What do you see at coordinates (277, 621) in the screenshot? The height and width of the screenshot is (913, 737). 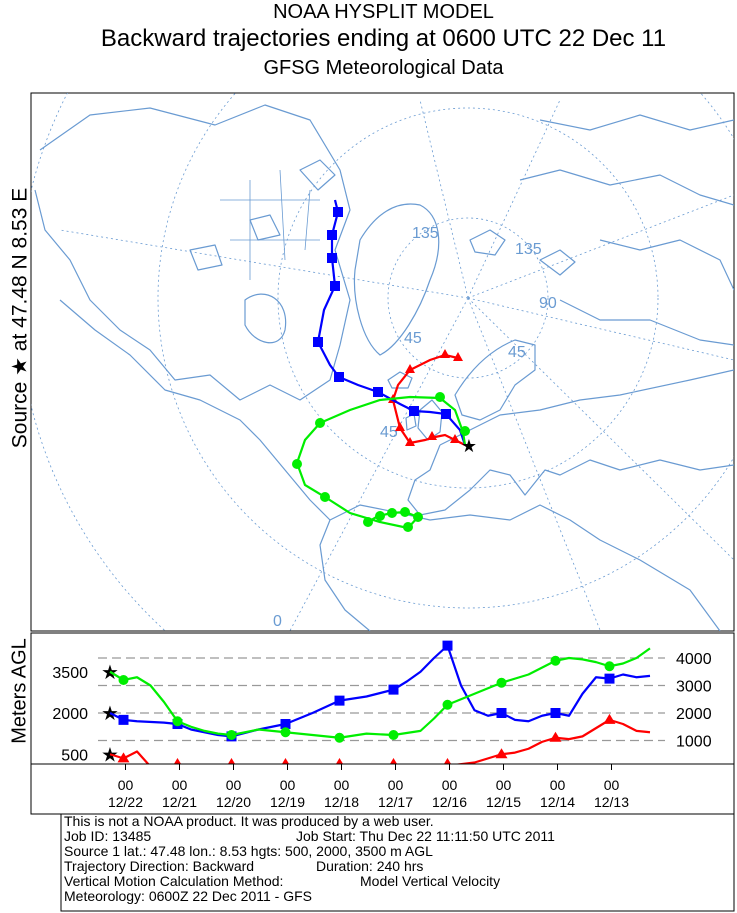 I see `graticule-label: 0` at bounding box center [277, 621].